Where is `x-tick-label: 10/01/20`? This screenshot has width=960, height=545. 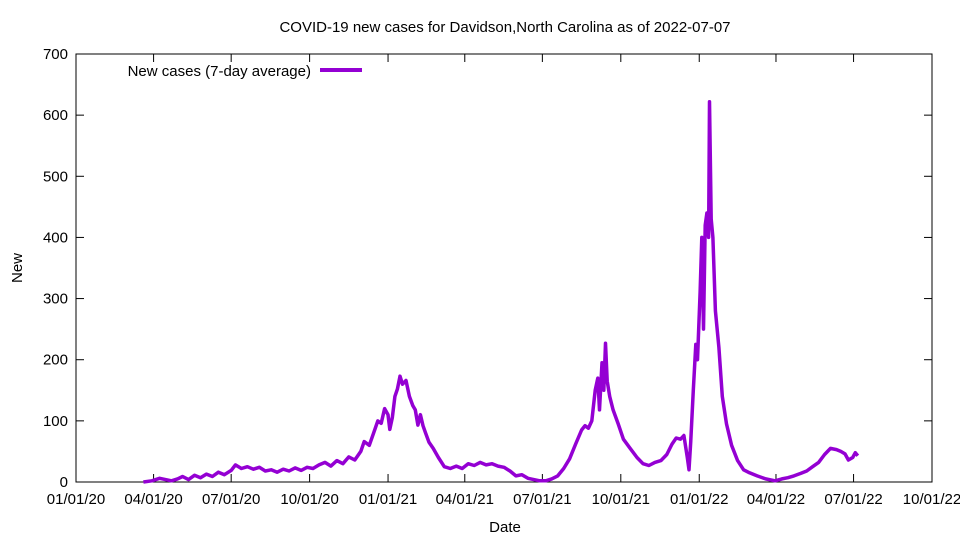 x-tick-label: 10/01/20 is located at coordinates (309, 499).